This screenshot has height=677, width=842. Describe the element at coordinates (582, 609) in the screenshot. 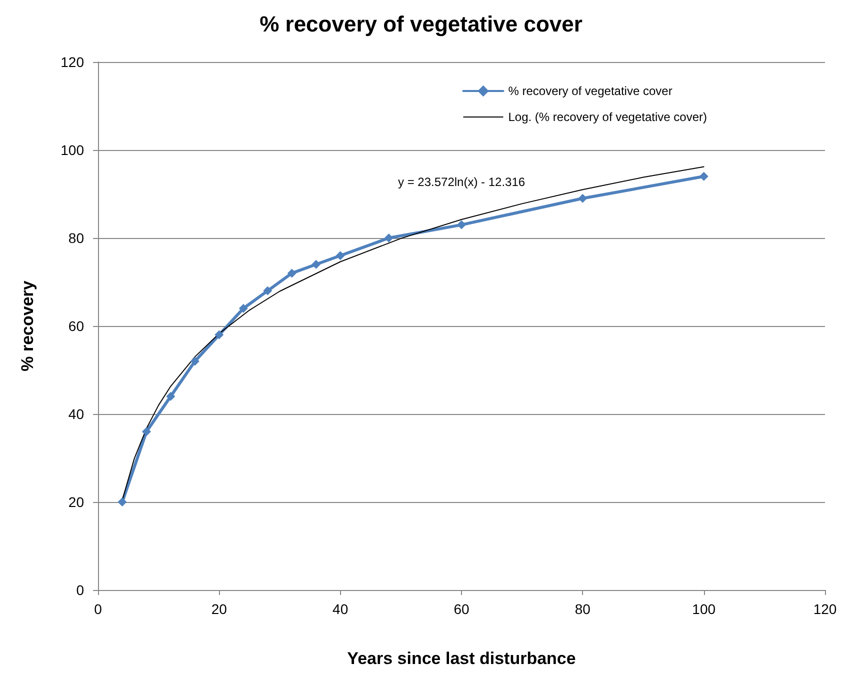

I see `x-tick-label: 80` at that location.